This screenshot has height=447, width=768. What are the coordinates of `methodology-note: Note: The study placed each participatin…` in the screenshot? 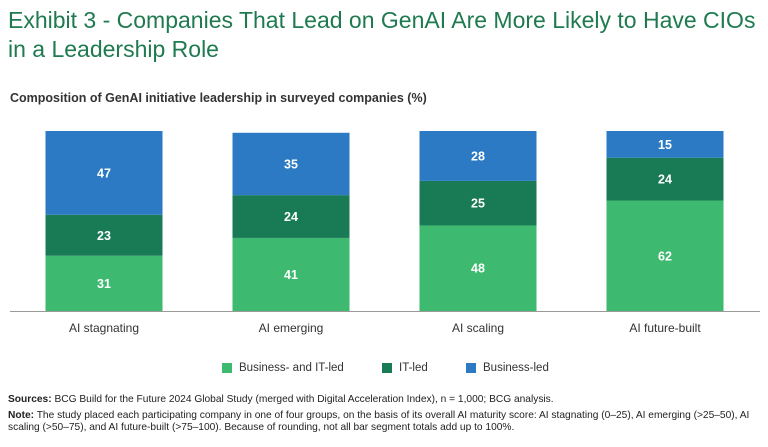 It's located at (385, 422).